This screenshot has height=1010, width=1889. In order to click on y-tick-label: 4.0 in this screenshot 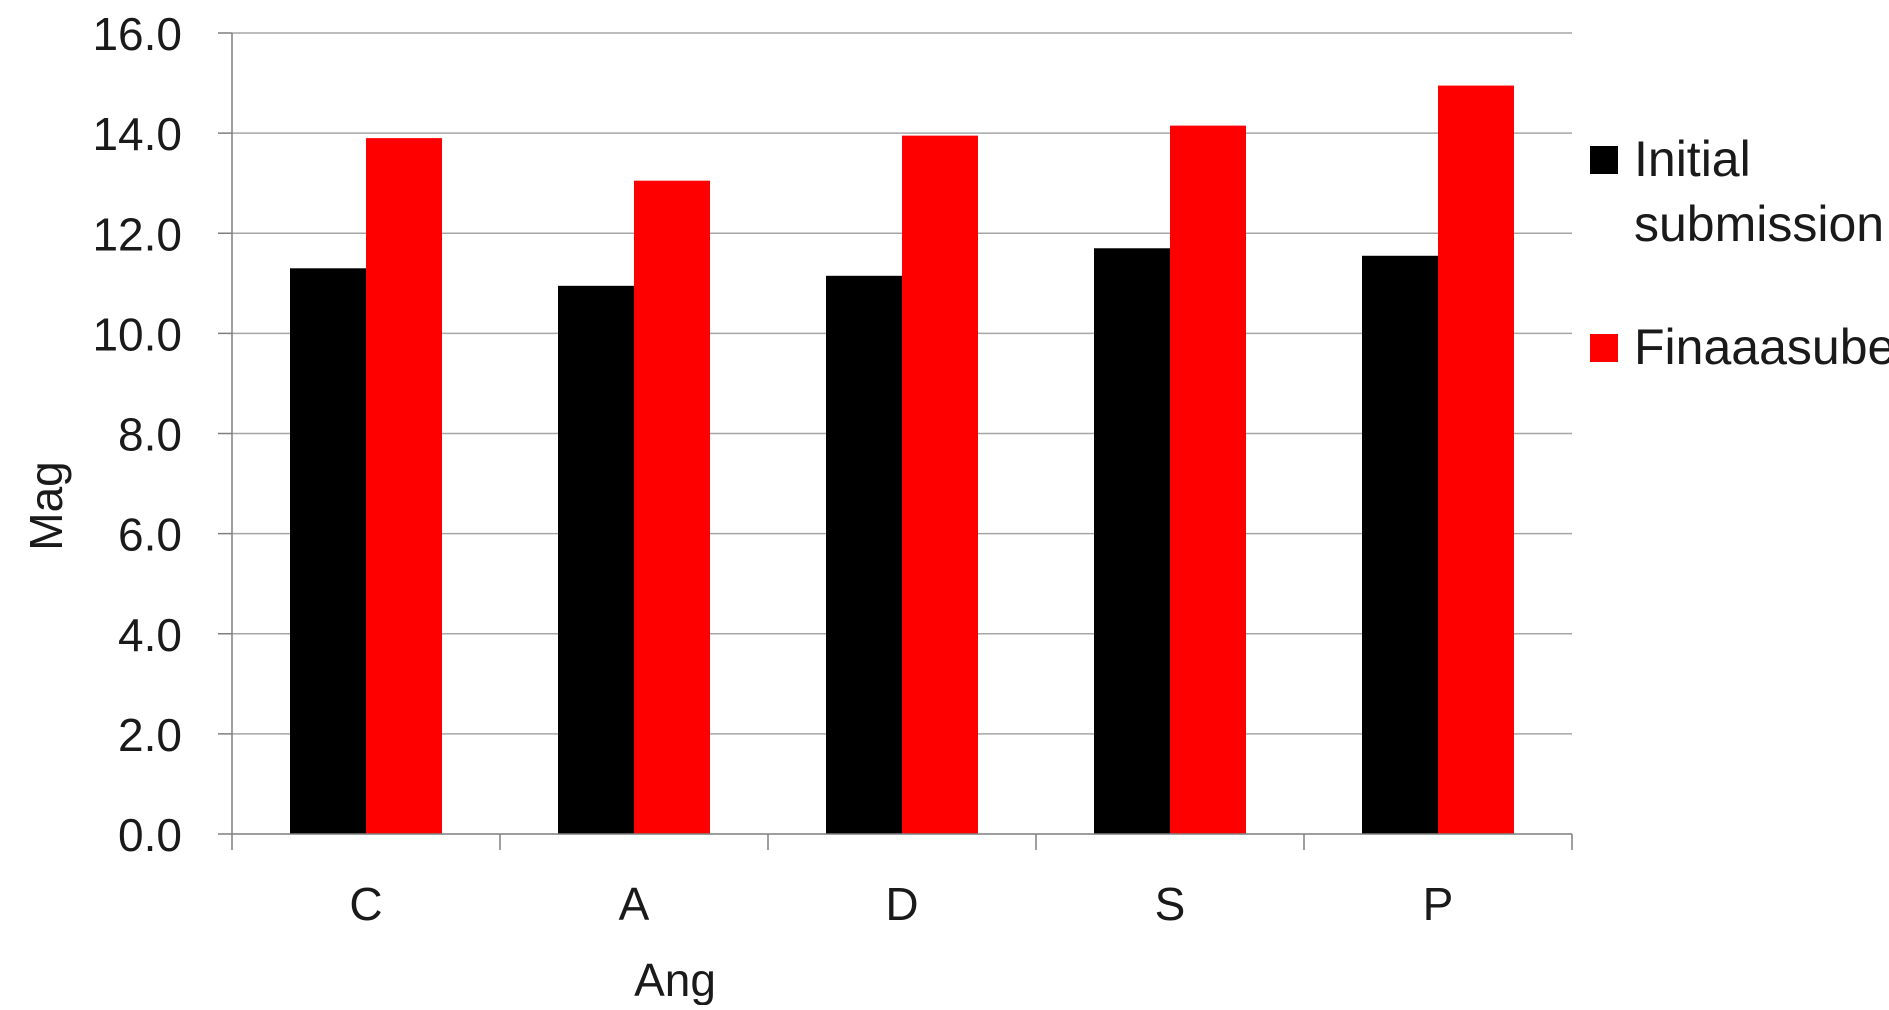, I will do `click(150, 635)`.